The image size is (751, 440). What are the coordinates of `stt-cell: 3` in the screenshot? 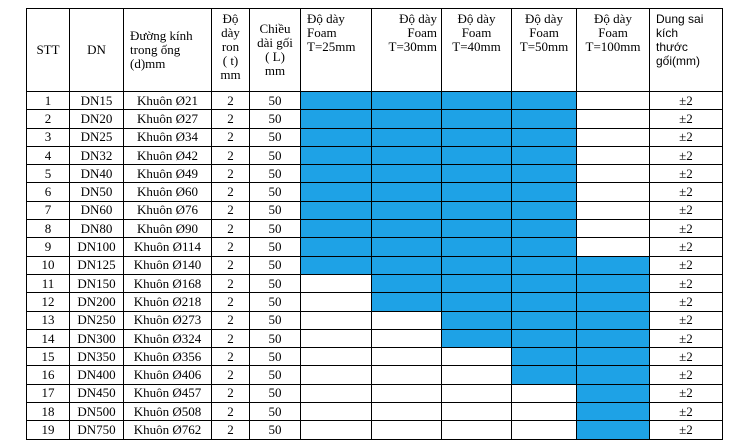 It's located at (48, 137).